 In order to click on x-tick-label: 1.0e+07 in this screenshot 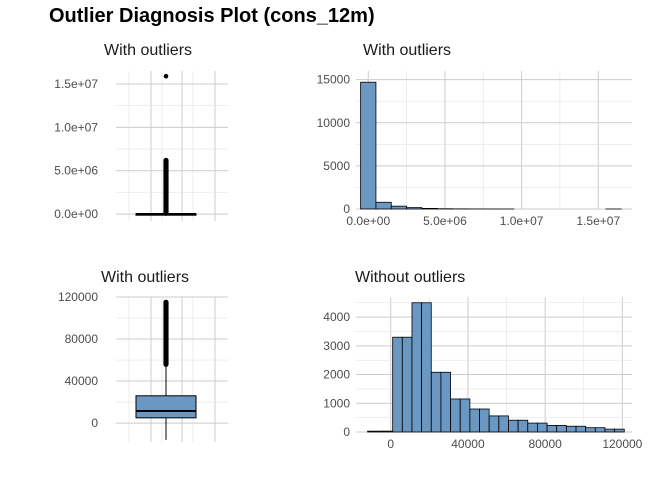, I will do `click(522, 221)`.